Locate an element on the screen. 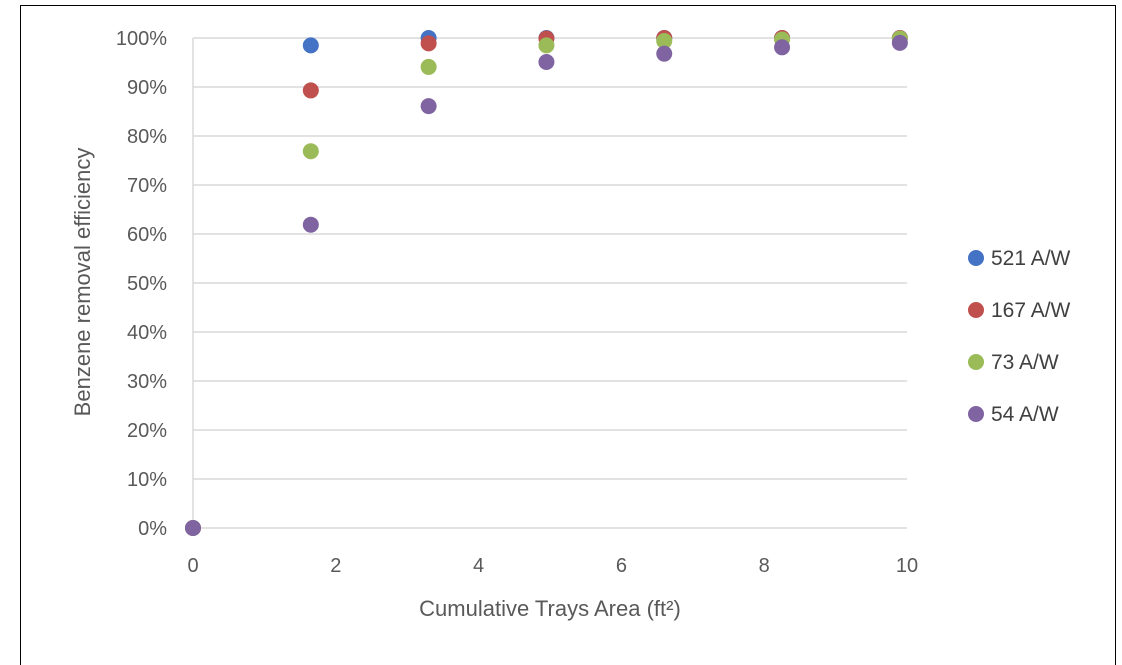 The height and width of the screenshot is (665, 1122). y-tick-label: 100% is located at coordinates (141, 39).